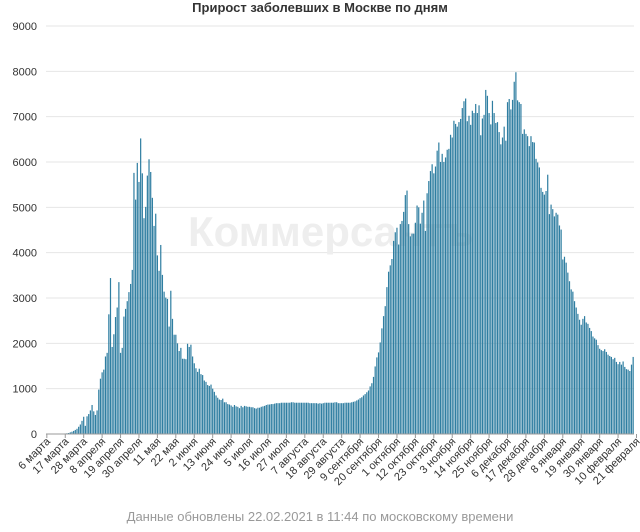 The height and width of the screenshot is (532, 640). What do you see at coordinates (25, 344) in the screenshot?
I see `y-tick-label: 2000` at bounding box center [25, 344].